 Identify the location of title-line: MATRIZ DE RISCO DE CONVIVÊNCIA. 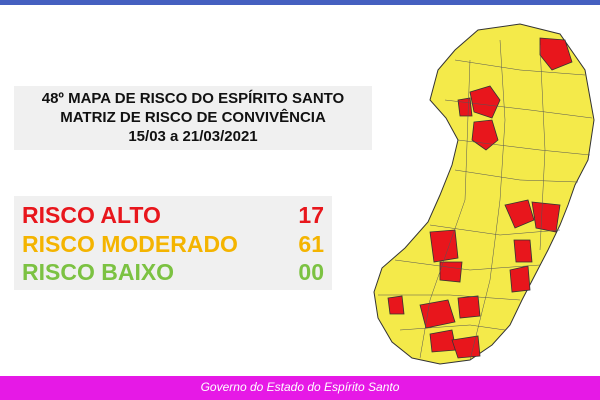
(193, 117).